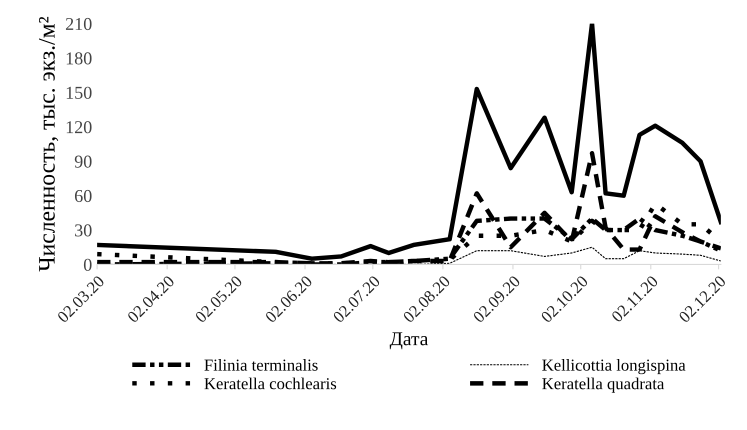 This screenshot has width=747, height=430. Describe the element at coordinates (79, 24) in the screenshot. I see `y-tick-label: 210` at that location.